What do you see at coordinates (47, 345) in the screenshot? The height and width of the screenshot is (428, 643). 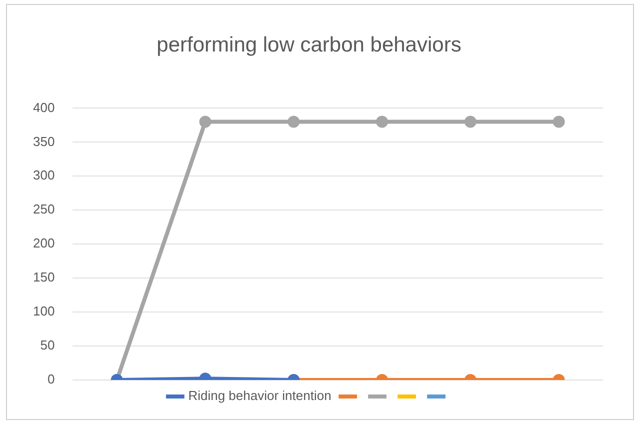 I see `y-tick-label: 50` at bounding box center [47, 345].